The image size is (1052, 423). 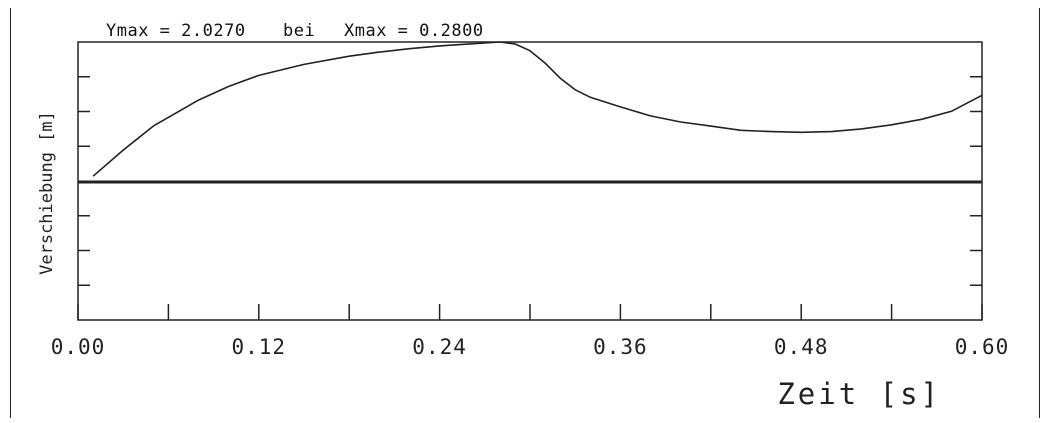 What do you see at coordinates (259, 347) in the screenshot?
I see `x-tick-label: 0.12` at bounding box center [259, 347].